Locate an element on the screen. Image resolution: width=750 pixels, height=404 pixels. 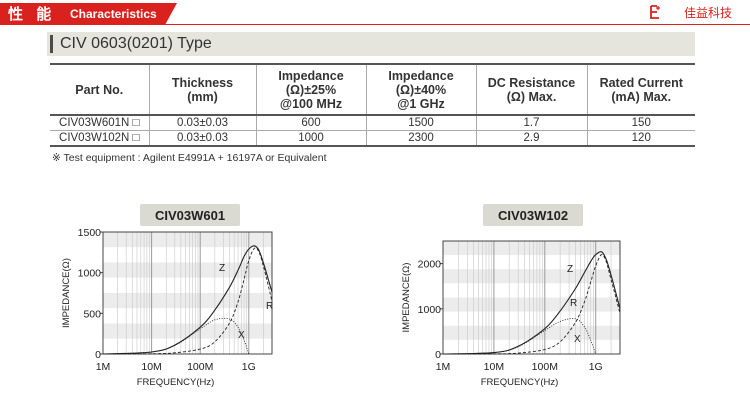
header-red-band is located at coordinates (82, 14).